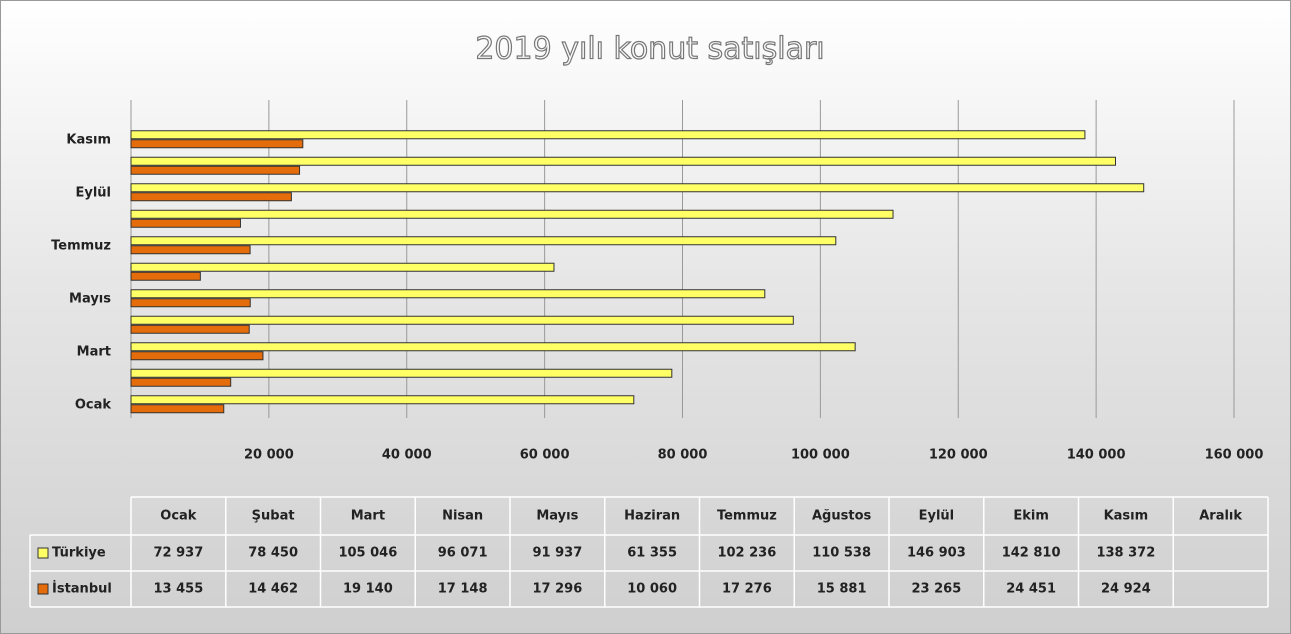 The width and height of the screenshot is (1291, 634). I want to click on table-header: Aralık, so click(1220, 516).